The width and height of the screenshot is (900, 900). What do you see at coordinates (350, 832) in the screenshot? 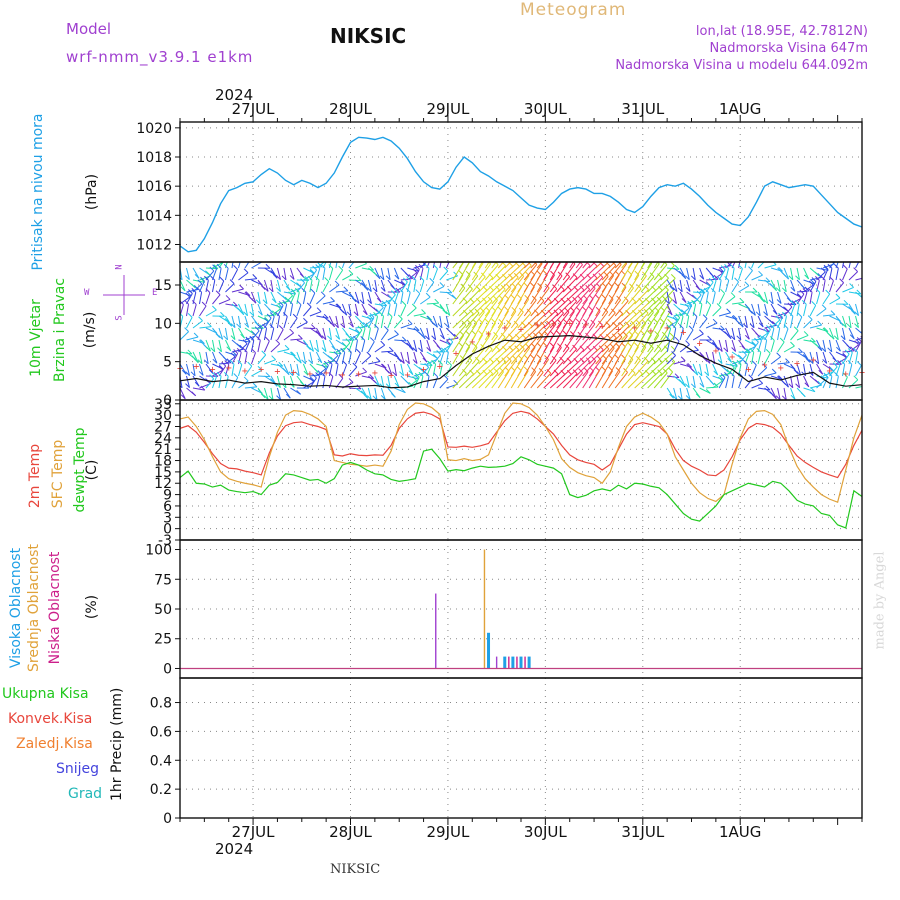
I see `day-label-bottom: 28JUL` at bounding box center [350, 832].